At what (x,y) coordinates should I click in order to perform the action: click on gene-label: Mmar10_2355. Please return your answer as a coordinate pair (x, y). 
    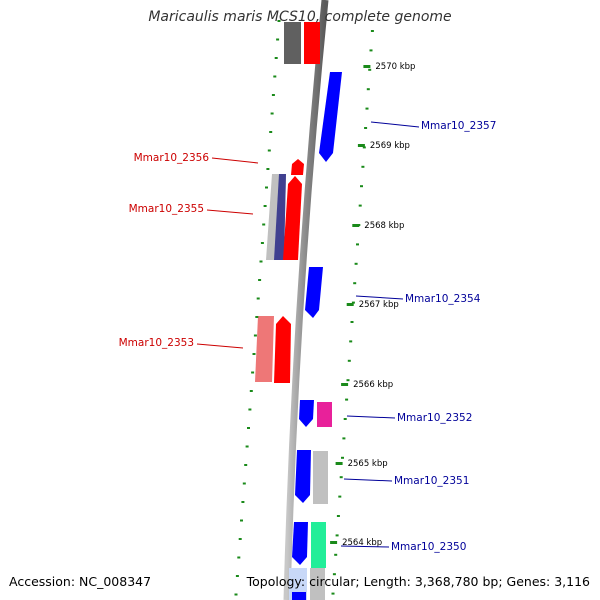
    Looking at the image, I should click on (166, 209).